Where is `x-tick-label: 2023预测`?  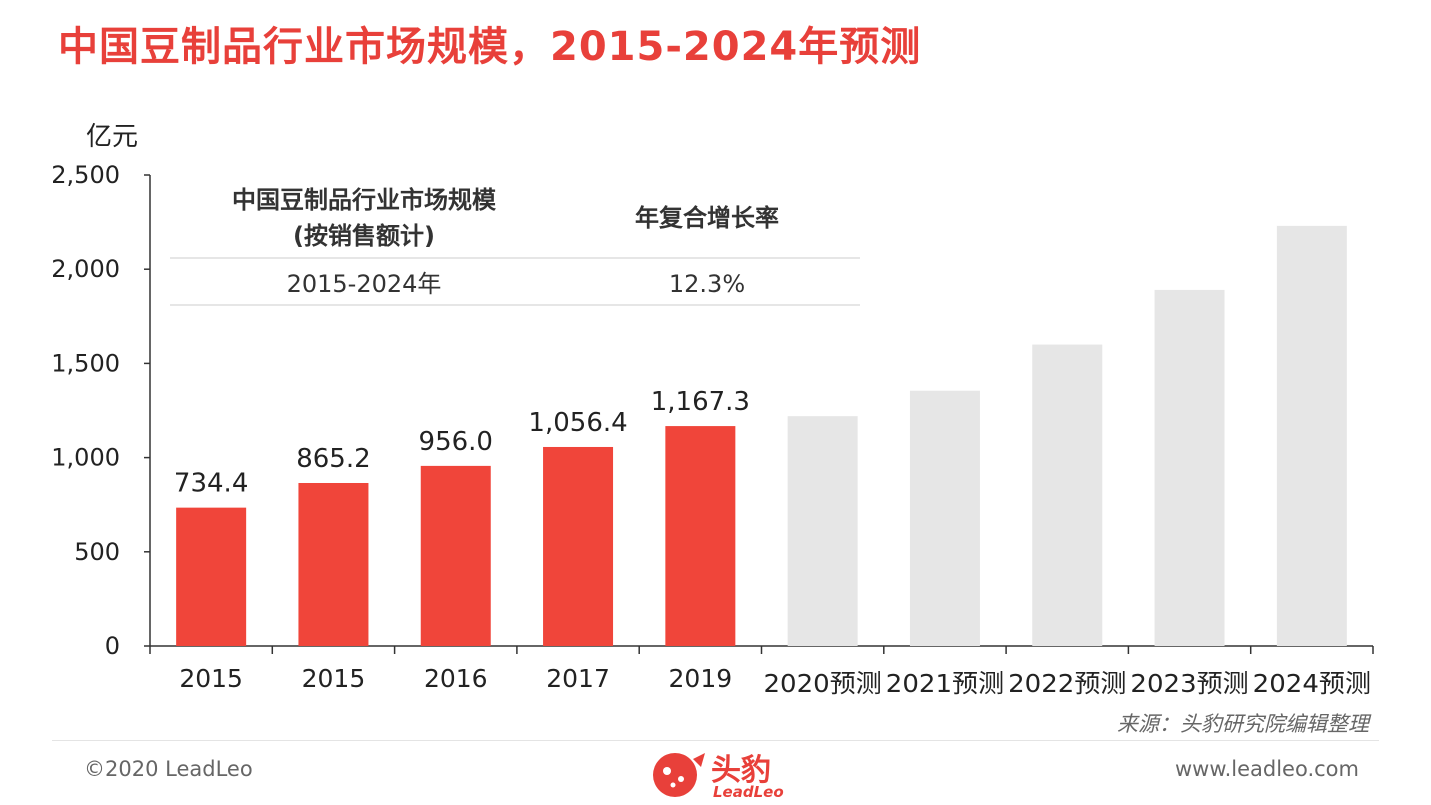 x-tick-label: 2023预测 is located at coordinates (1189, 683).